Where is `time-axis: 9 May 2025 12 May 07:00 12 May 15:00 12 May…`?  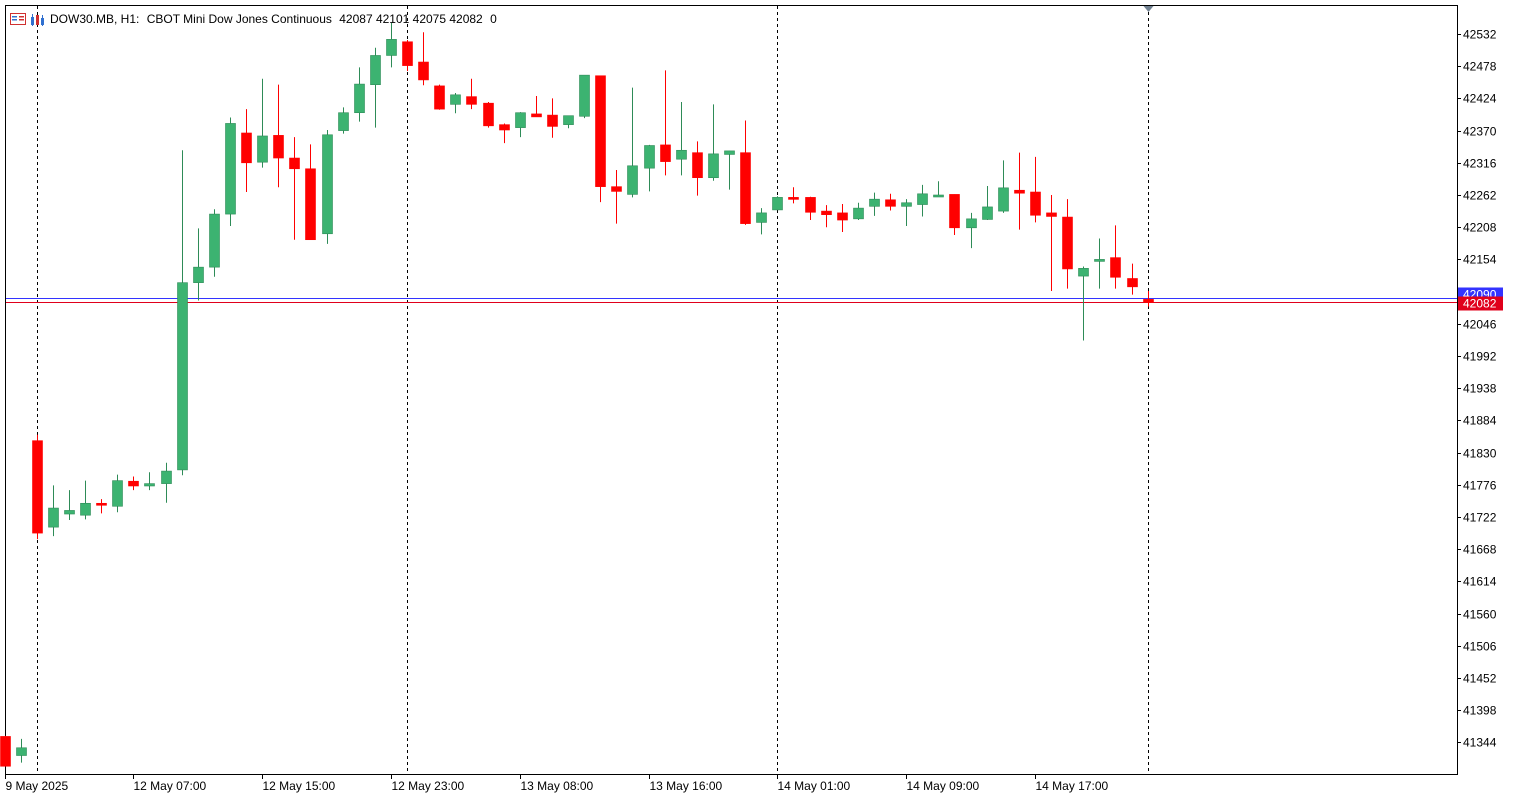 time-axis: 9 May 2025 12 May 07:00 12 May 15:00 12 May… is located at coordinates (557, 784).